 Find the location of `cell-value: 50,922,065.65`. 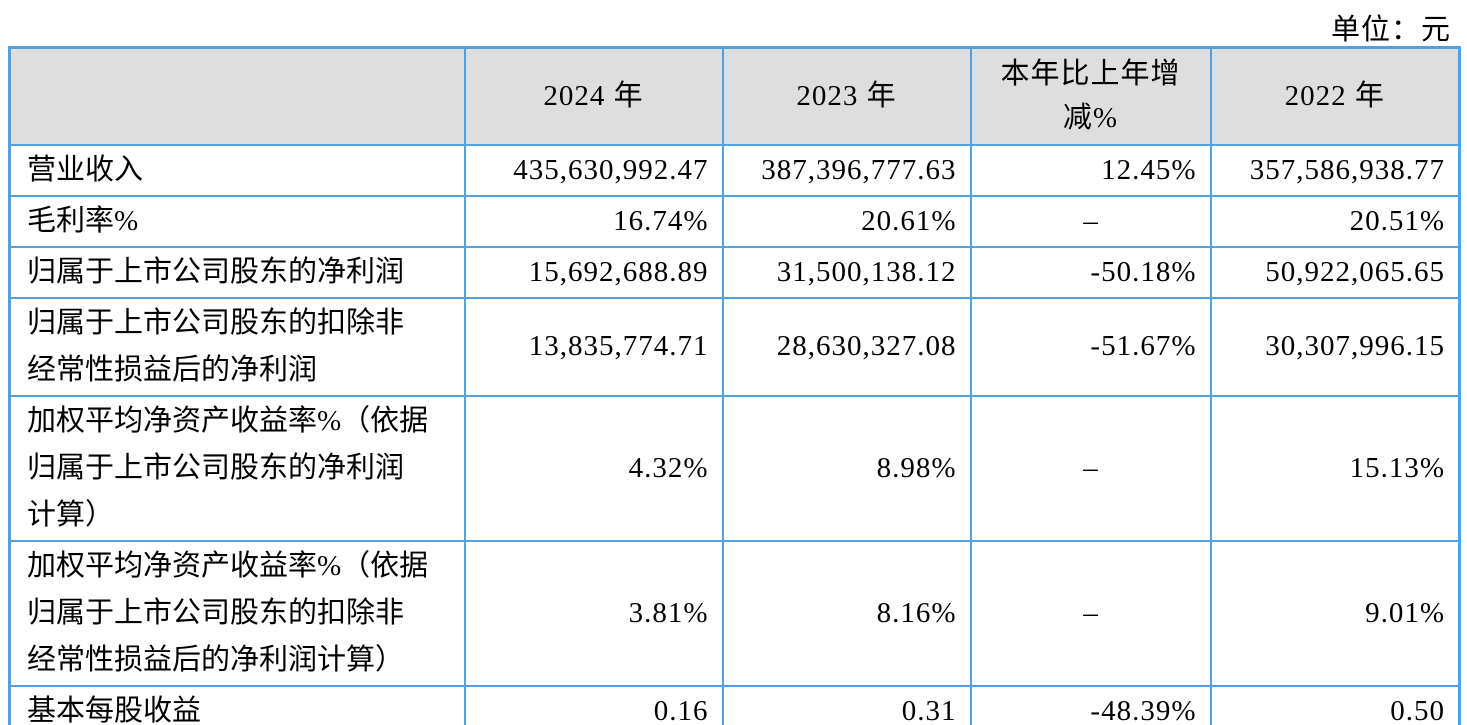

cell-value: 50,922,065.65 is located at coordinates (1335, 272).